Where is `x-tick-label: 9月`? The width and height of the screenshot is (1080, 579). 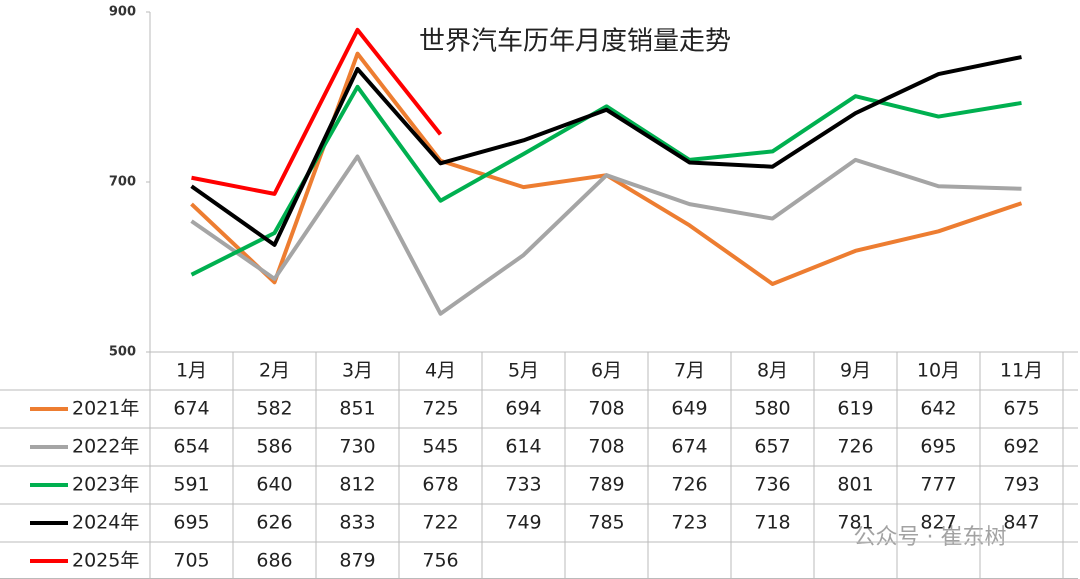
x-tick-label: 9月 is located at coordinates (855, 371).